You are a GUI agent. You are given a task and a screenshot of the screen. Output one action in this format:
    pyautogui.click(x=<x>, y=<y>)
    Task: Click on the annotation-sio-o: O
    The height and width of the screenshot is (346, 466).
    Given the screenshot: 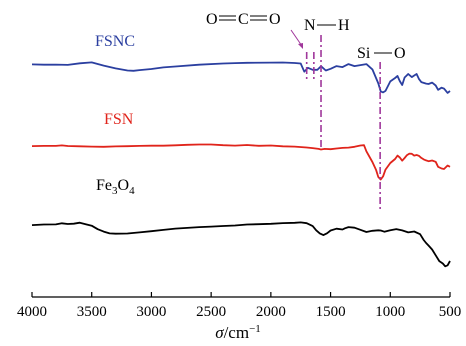 What is the action you would take?
    pyautogui.click(x=400, y=53)
    